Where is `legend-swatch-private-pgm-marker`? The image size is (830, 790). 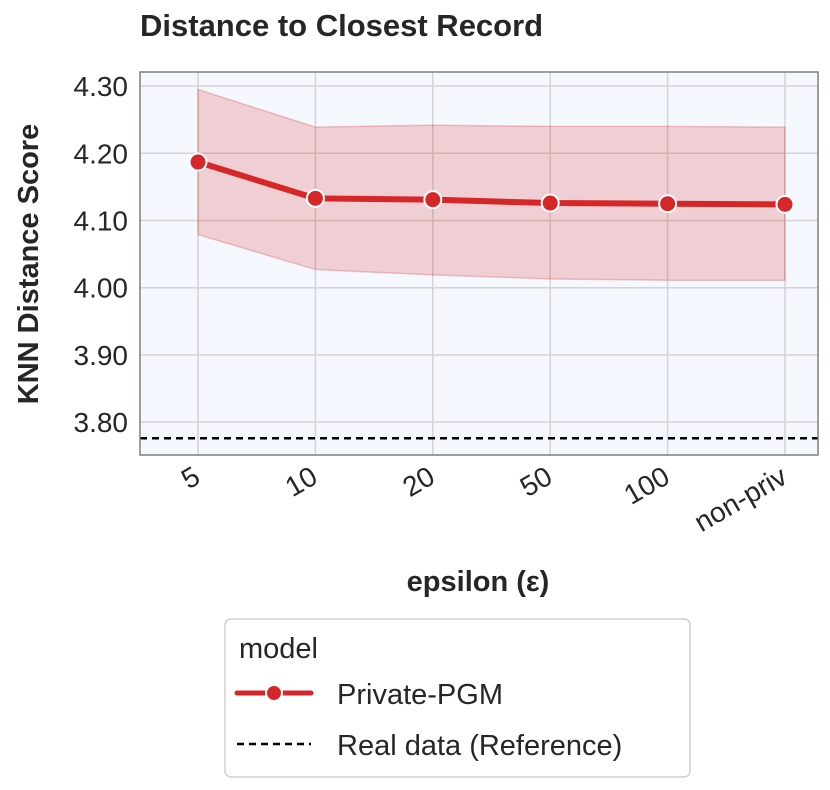 legend-swatch-private-pgm-marker is located at coordinates (274, 693).